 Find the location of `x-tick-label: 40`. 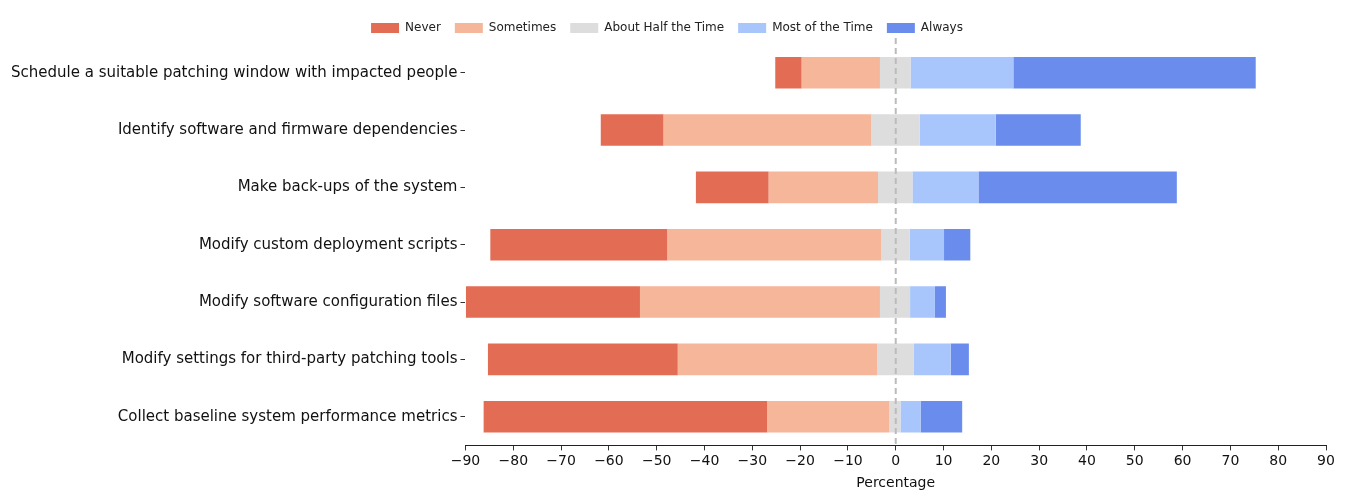

x-tick-label: 40 is located at coordinates (1087, 460).